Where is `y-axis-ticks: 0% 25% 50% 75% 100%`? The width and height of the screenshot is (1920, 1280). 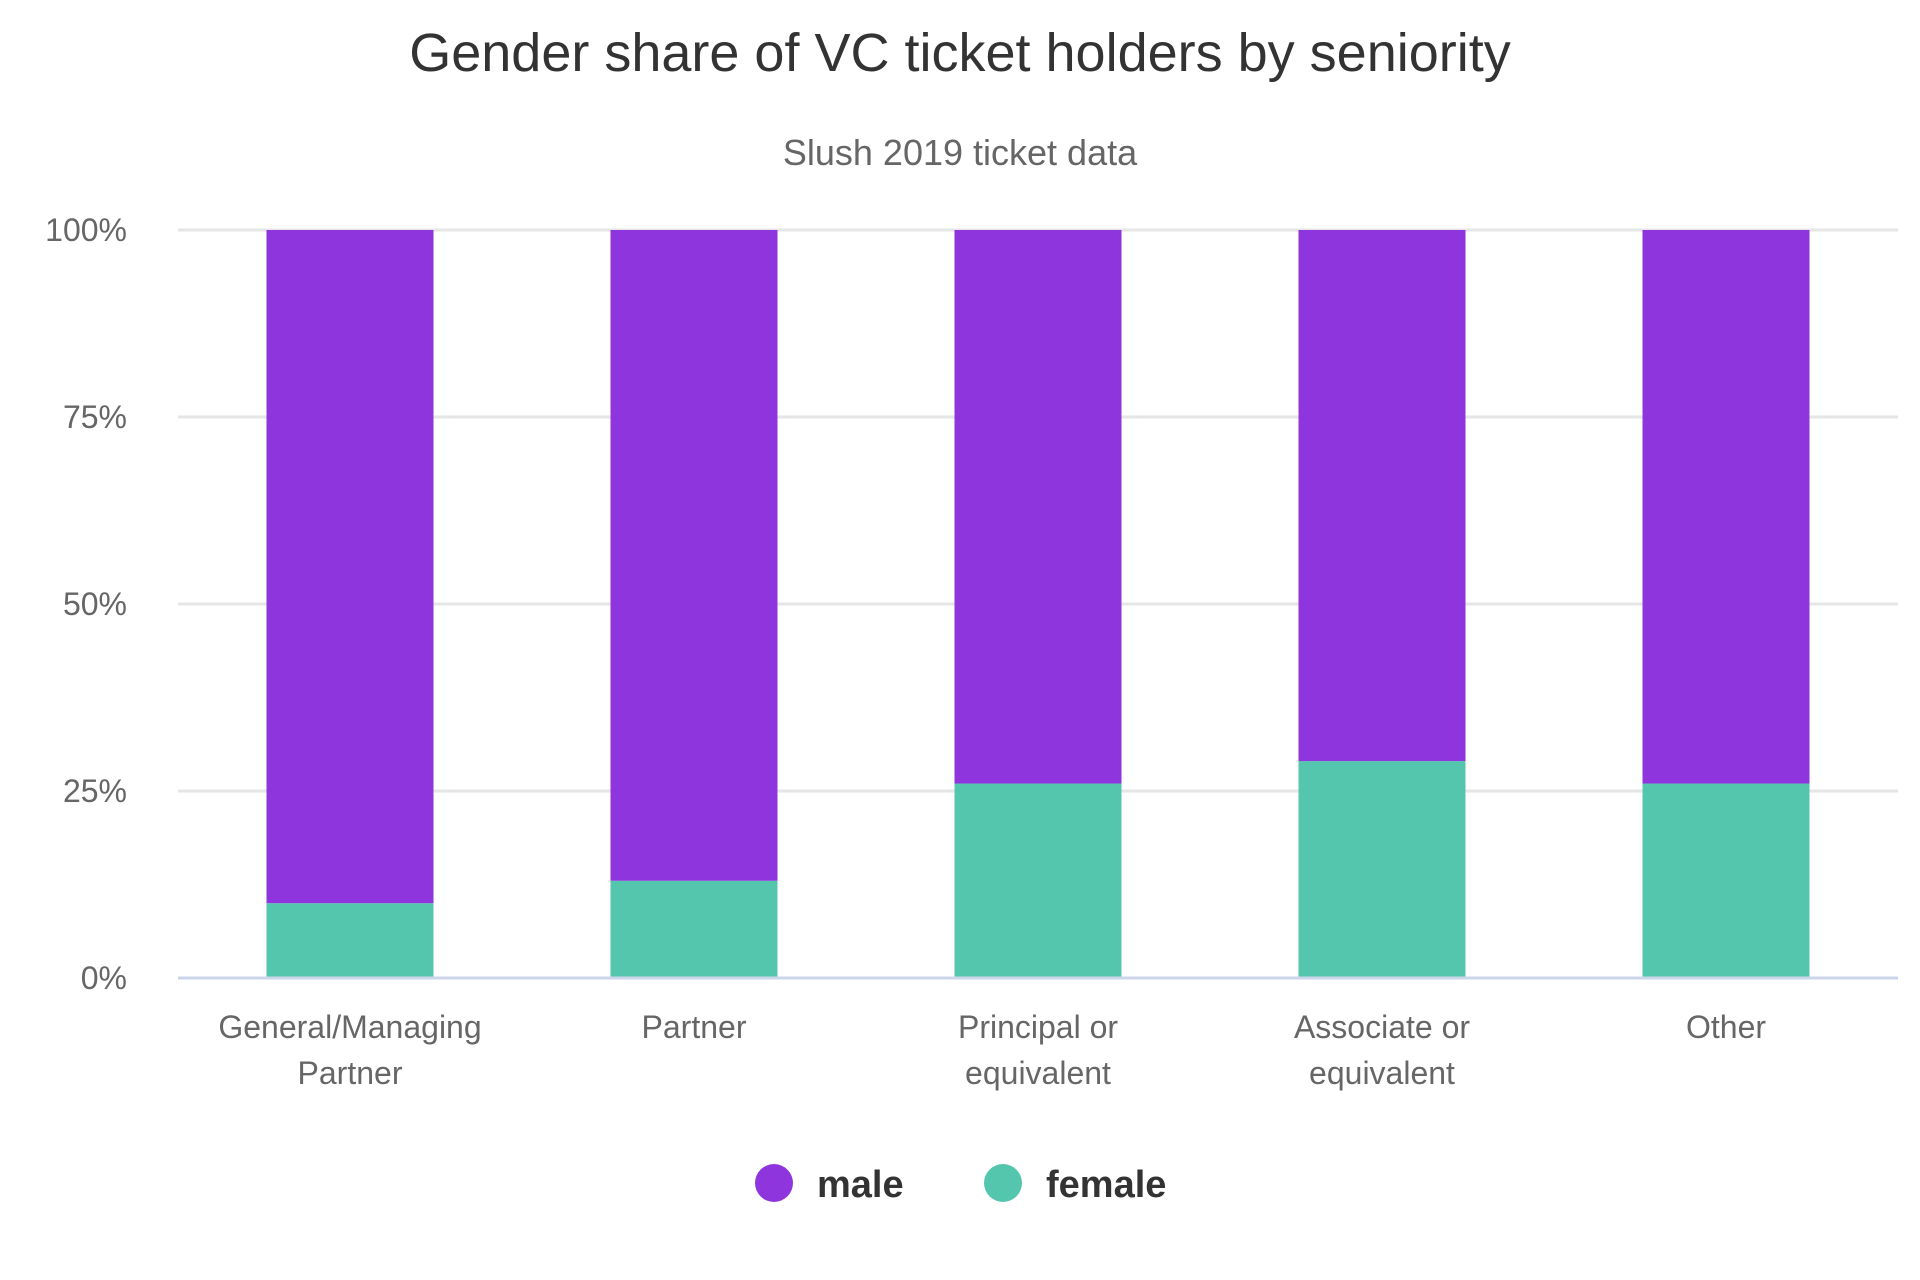 y-axis-ticks: 0% 25% 50% 75% 100% is located at coordinates (86, 604).